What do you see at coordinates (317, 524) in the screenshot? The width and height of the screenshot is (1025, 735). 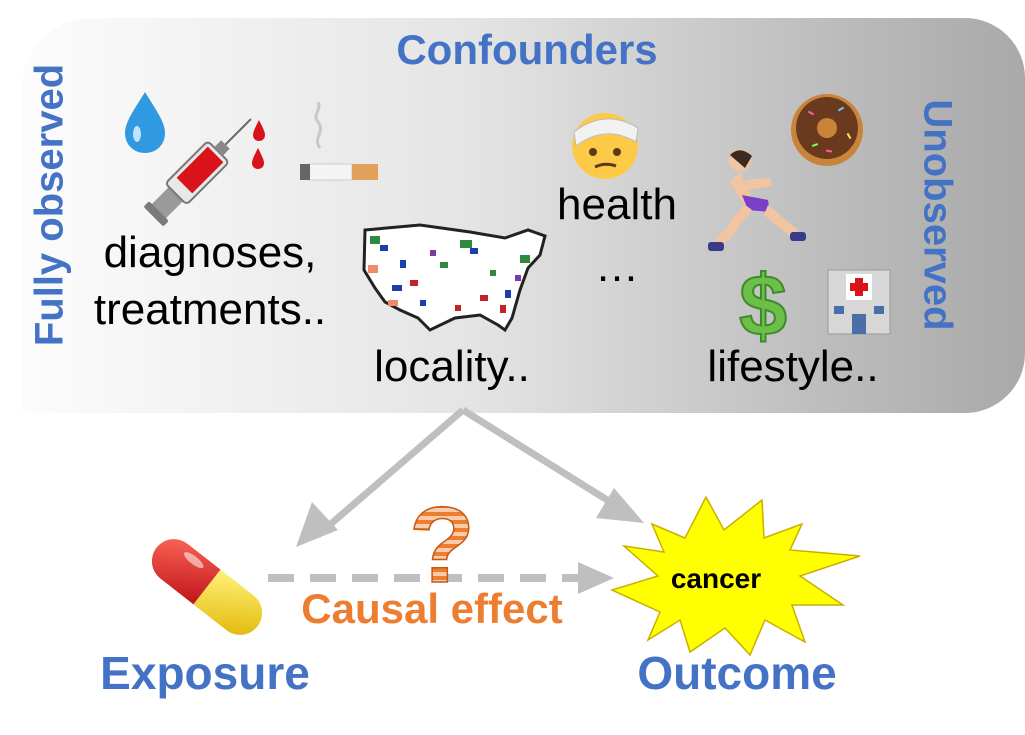 I see `arrow-head-exposure` at bounding box center [317, 524].